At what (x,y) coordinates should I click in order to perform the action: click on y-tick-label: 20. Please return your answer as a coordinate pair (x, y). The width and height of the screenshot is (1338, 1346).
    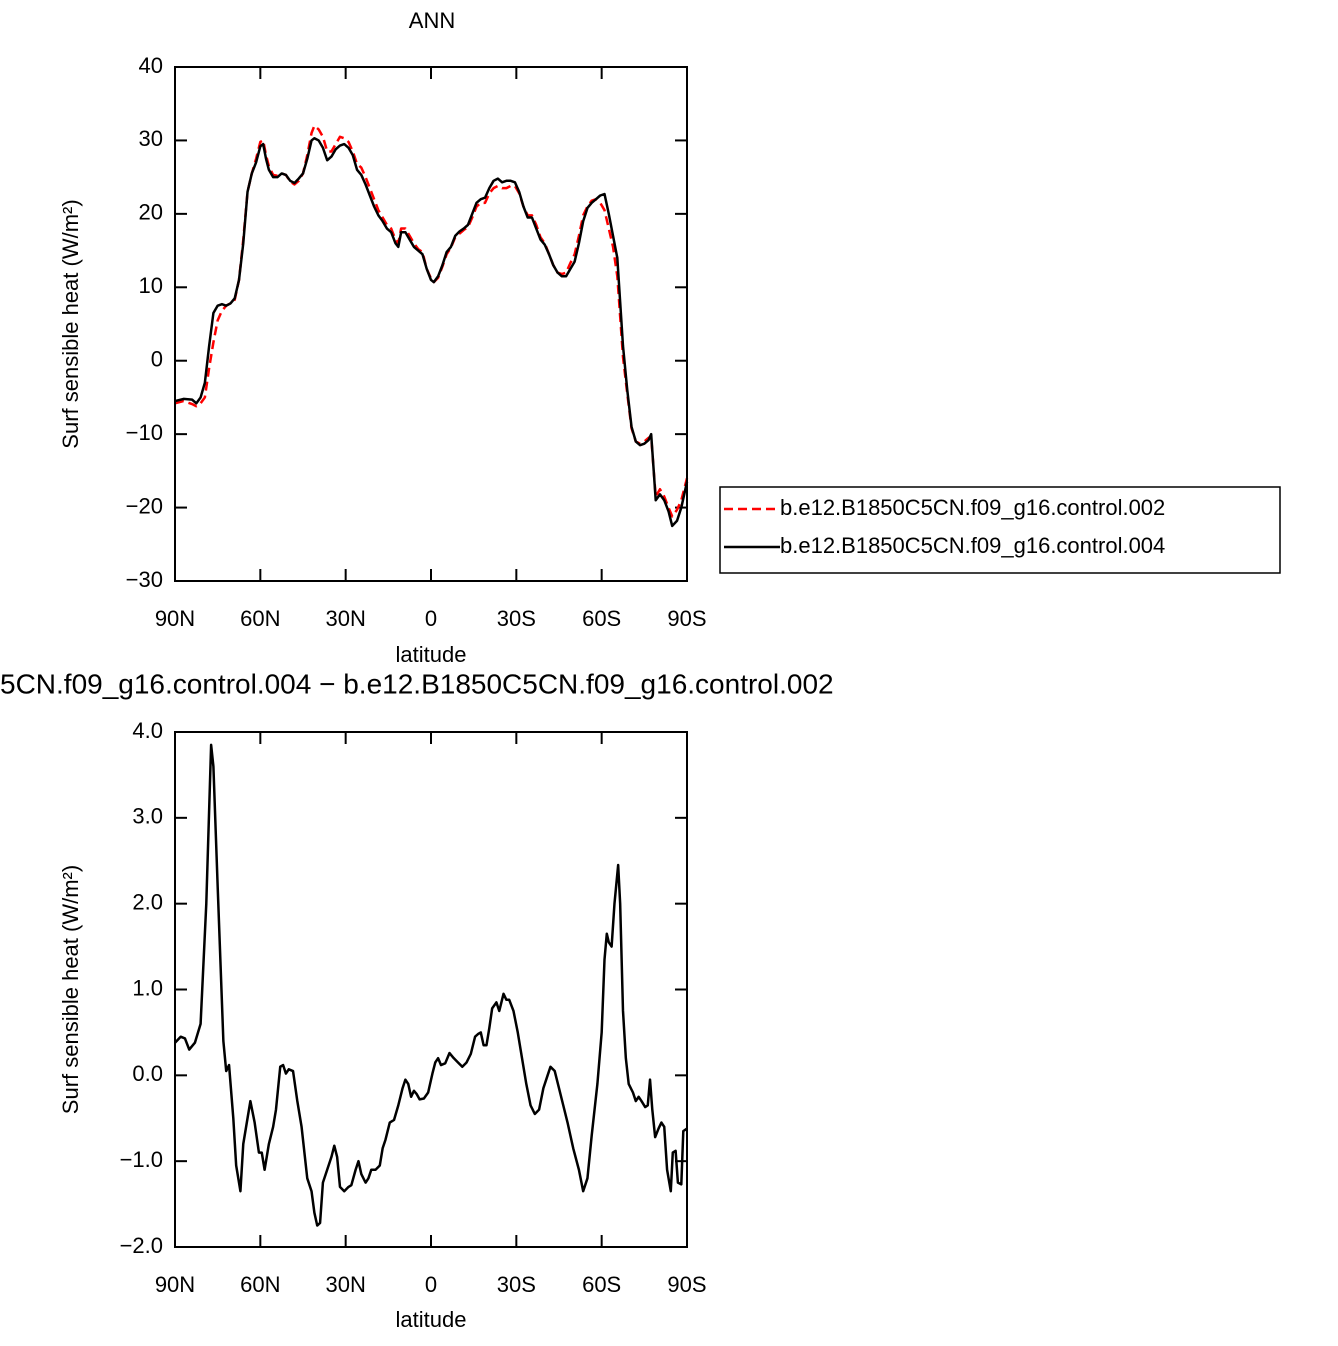
    Looking at the image, I should click on (151, 212).